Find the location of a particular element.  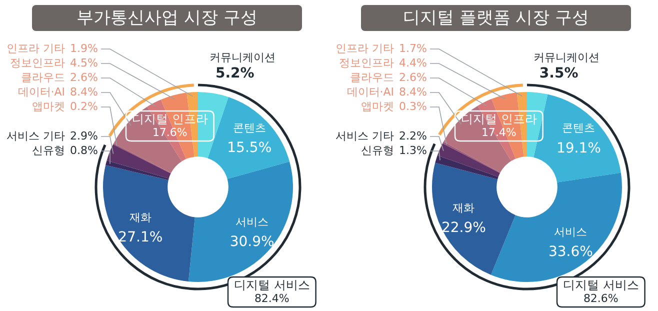

data-label: 4.4% is located at coordinates (413, 63).